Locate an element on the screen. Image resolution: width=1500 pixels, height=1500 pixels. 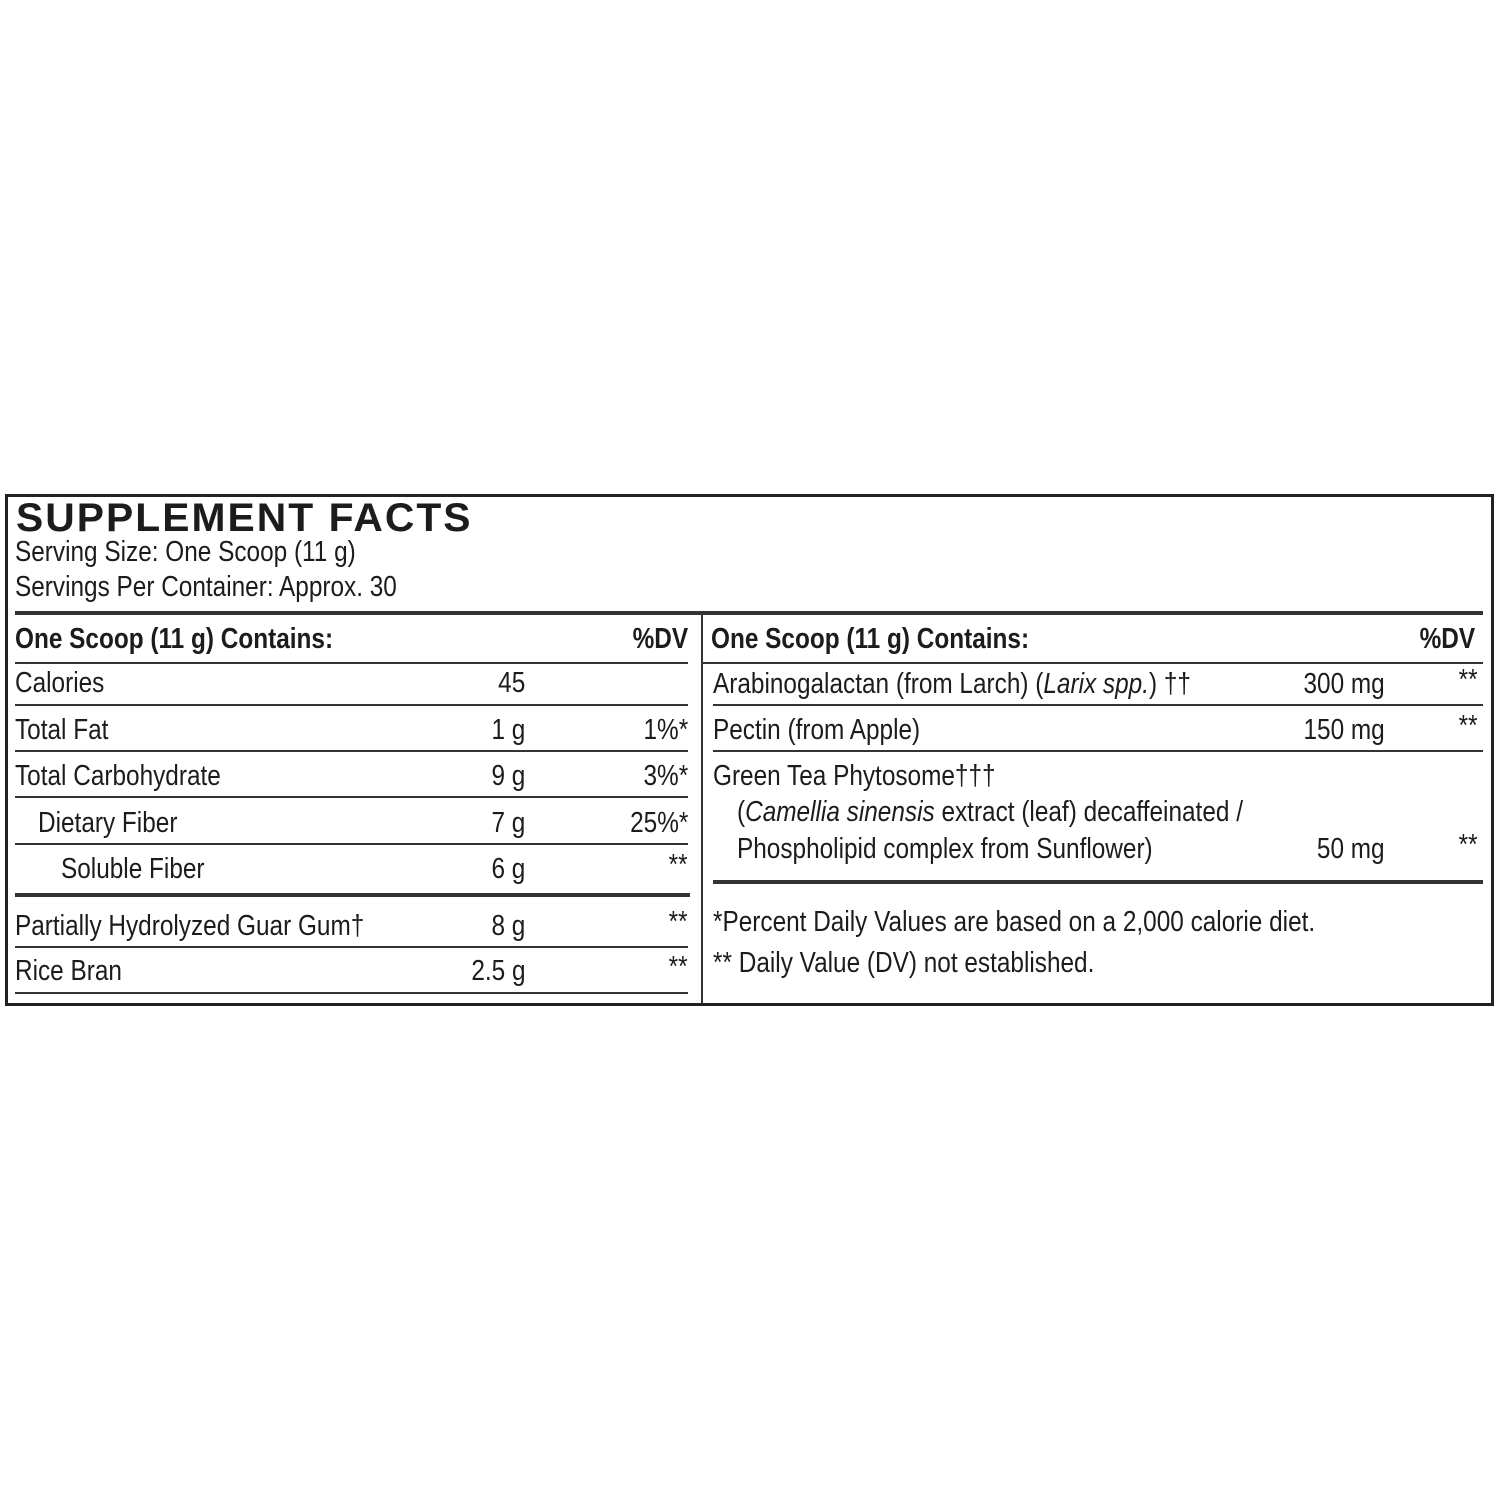
nutrient-row-total-carbohydrate: Total Carbohydrate 9 g 3%* is located at coordinates (351, 775).